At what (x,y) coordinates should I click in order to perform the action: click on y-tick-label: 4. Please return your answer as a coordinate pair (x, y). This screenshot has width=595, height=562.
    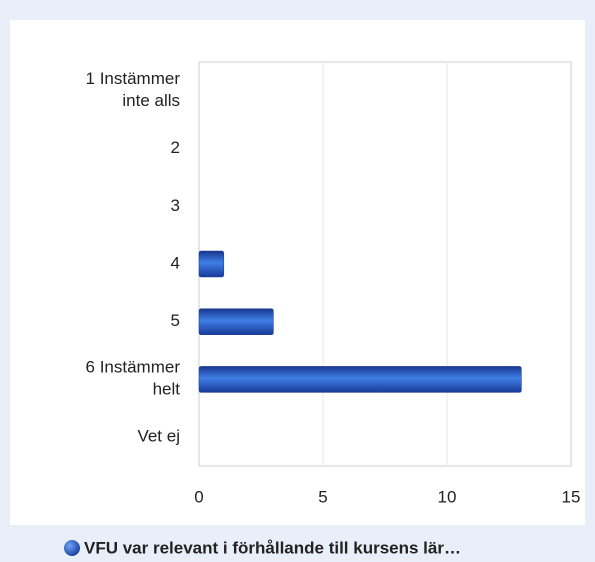
    Looking at the image, I should click on (175, 262).